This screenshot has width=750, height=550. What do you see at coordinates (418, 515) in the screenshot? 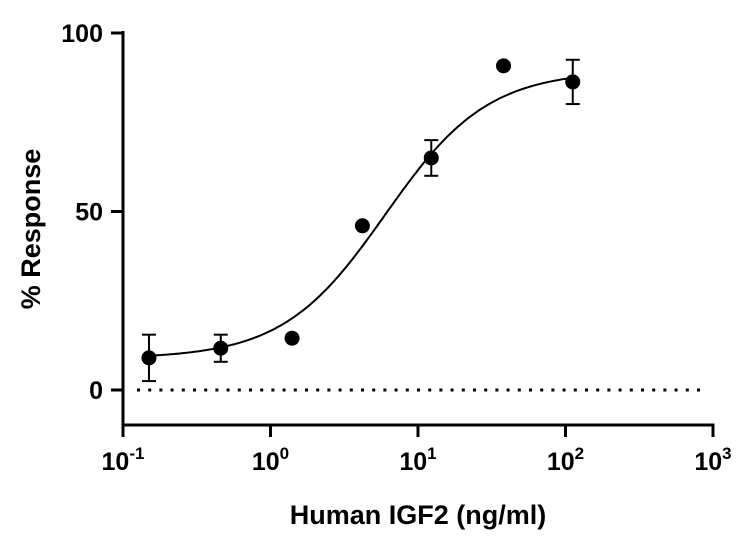
I see `x-axis-title: Human IGF2 (ng/ml)` at bounding box center [418, 515].